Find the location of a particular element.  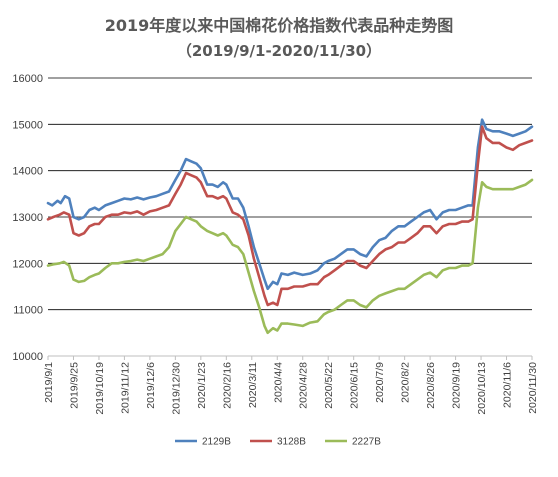

legend-label-2129B: 2129B is located at coordinates (216, 442).